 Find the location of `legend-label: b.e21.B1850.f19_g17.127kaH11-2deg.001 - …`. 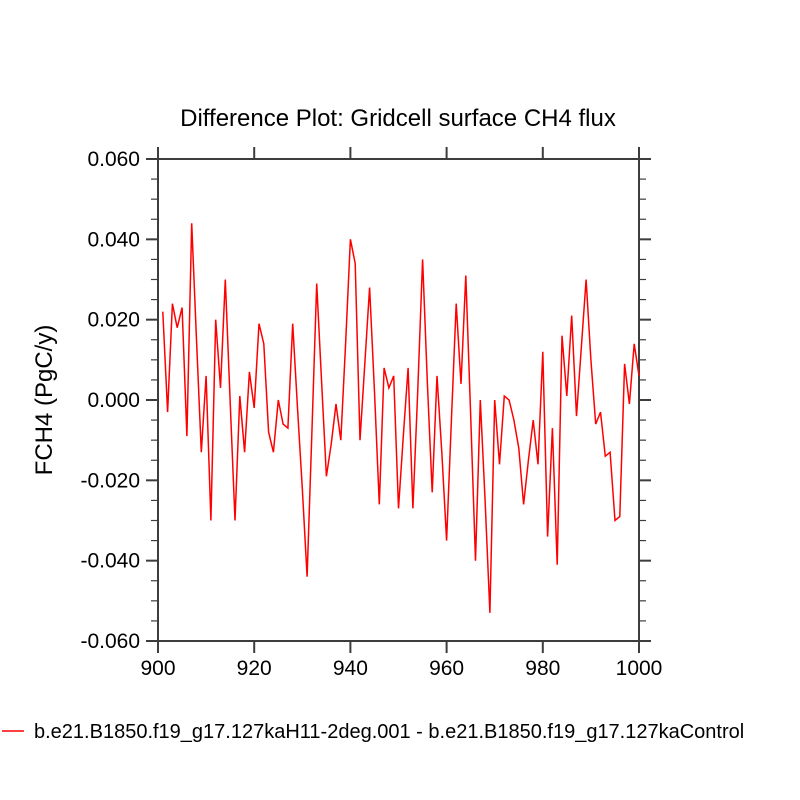

legend-label: b.e21.B1850.f19_g17.127kaH11-2deg.001 - … is located at coordinates (389, 732).